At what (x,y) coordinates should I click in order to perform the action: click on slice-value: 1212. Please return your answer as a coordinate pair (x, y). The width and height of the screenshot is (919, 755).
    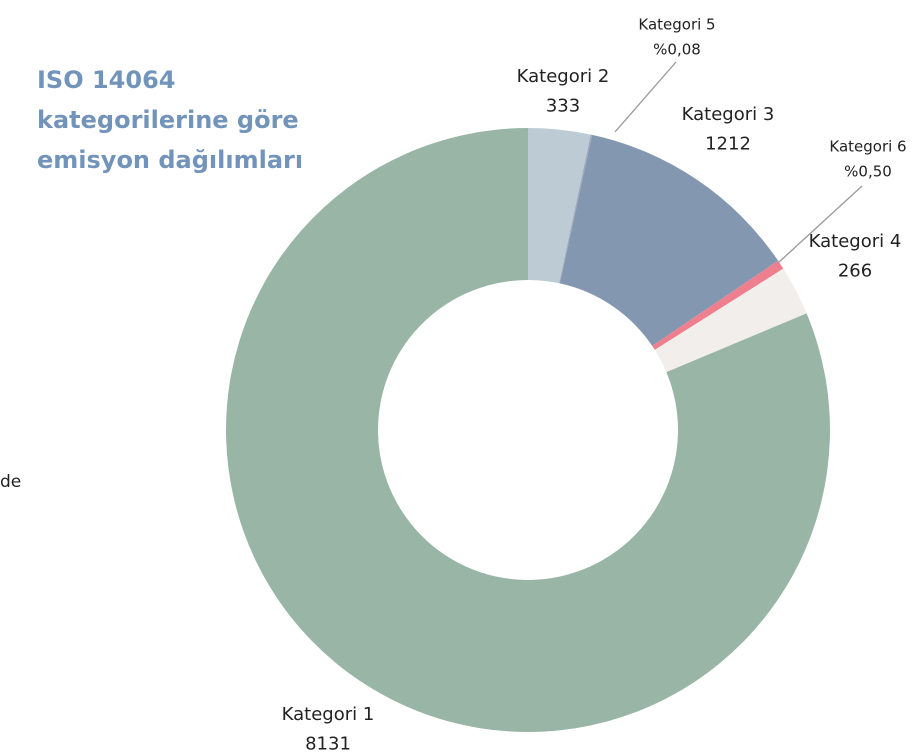
    Looking at the image, I should click on (728, 144).